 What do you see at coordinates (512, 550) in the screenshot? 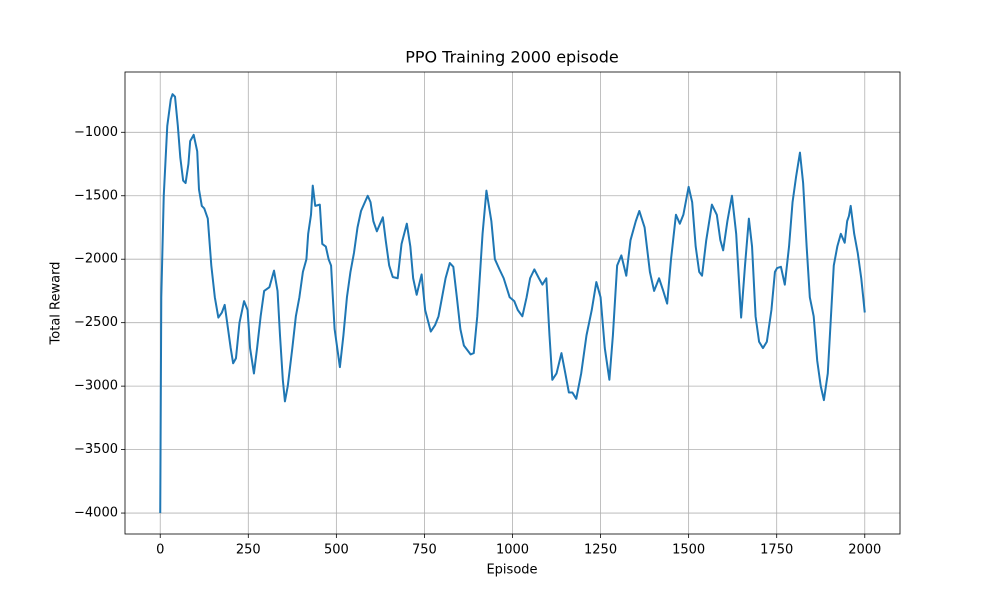
I see `x-tick-label: 1000` at bounding box center [512, 550].